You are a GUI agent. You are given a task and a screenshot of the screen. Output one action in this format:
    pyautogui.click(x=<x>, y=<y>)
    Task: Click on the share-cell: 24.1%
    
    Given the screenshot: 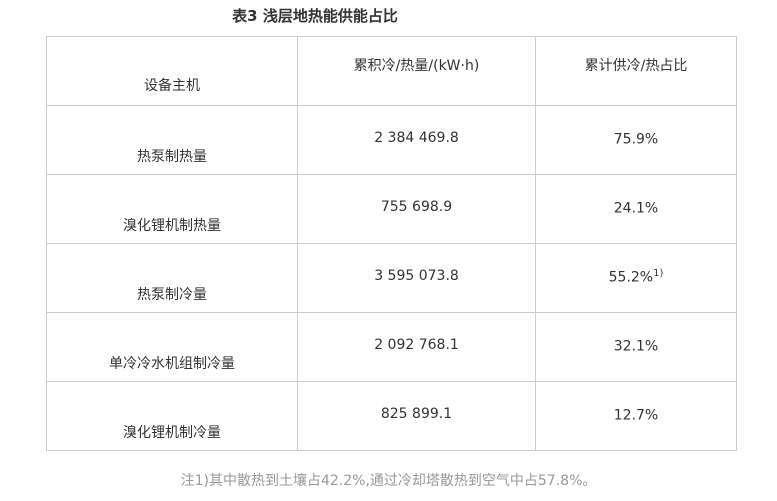 What is the action you would take?
    pyautogui.click(x=636, y=209)
    